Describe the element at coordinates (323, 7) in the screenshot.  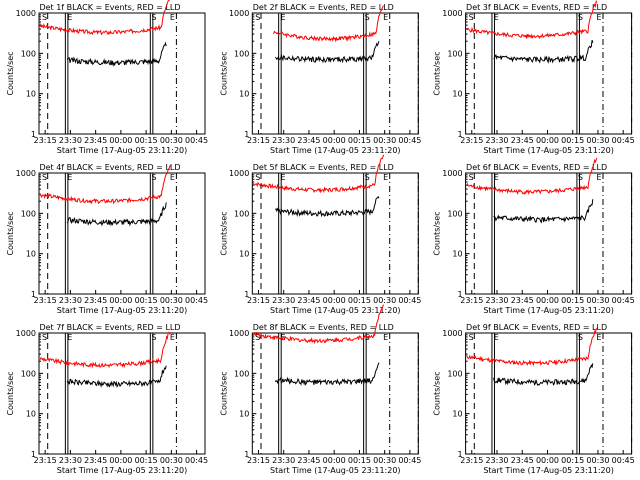
I see `panel-title: Det 2f BLACK = Events, RED = LLD` at that location.